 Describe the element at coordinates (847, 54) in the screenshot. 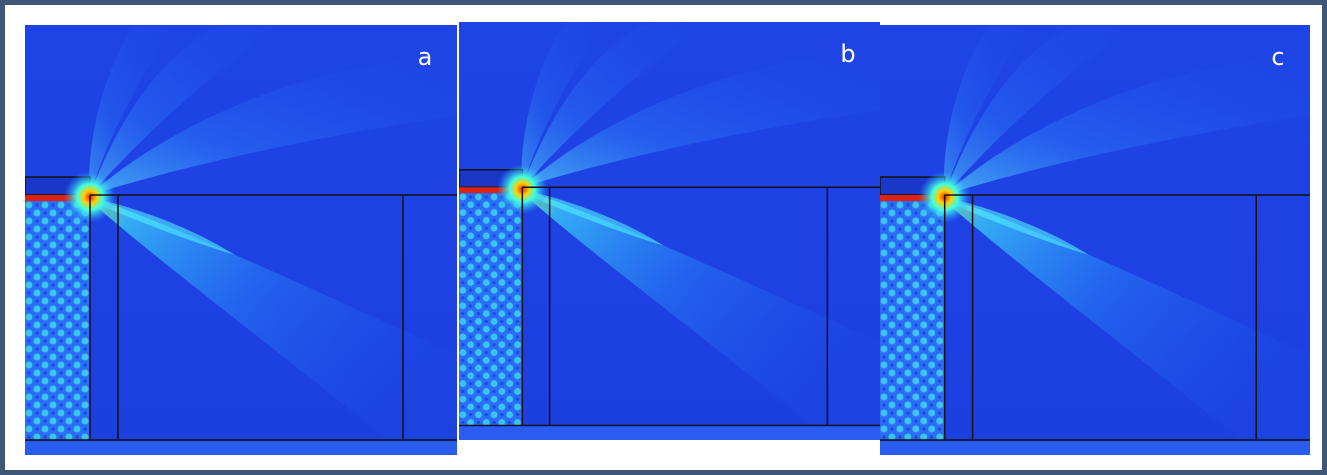

I see `panel-label: b` at that location.